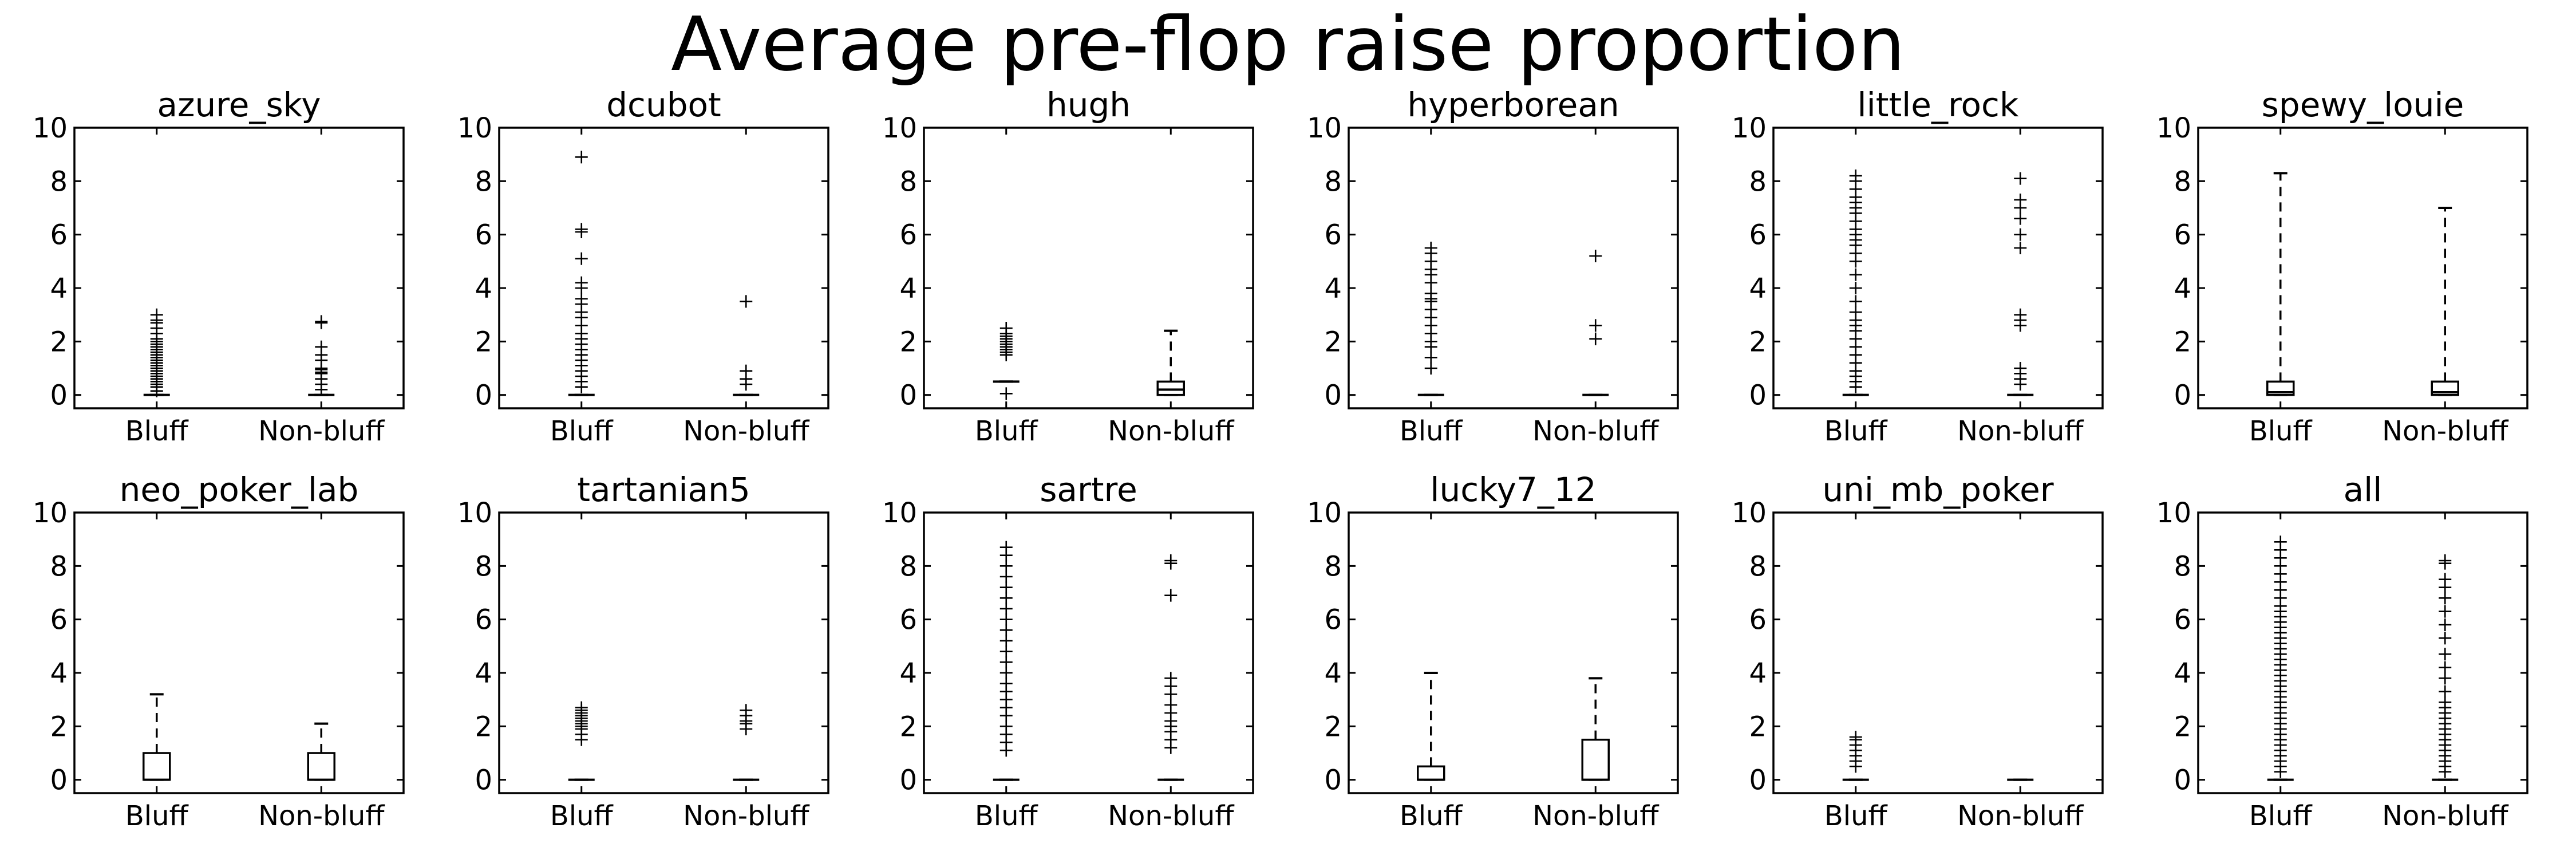 This screenshot has height=859, width=2576. What do you see at coordinates (1937, 104) in the screenshot?
I see `panel-title: little_rock` at bounding box center [1937, 104].